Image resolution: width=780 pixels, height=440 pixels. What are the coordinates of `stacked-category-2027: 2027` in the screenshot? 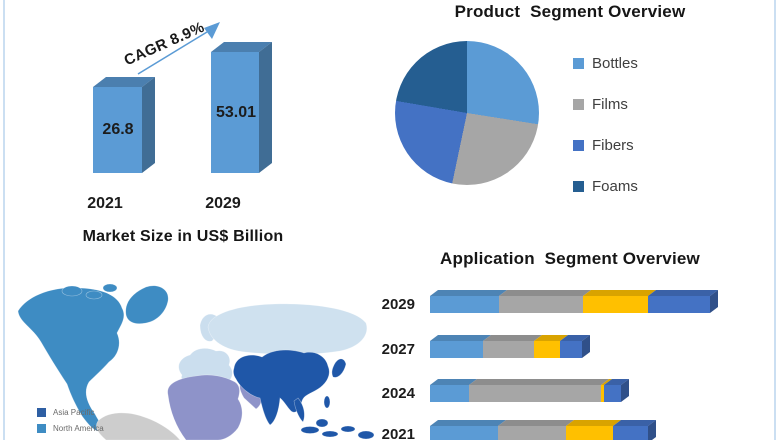 It's located at (398, 349).